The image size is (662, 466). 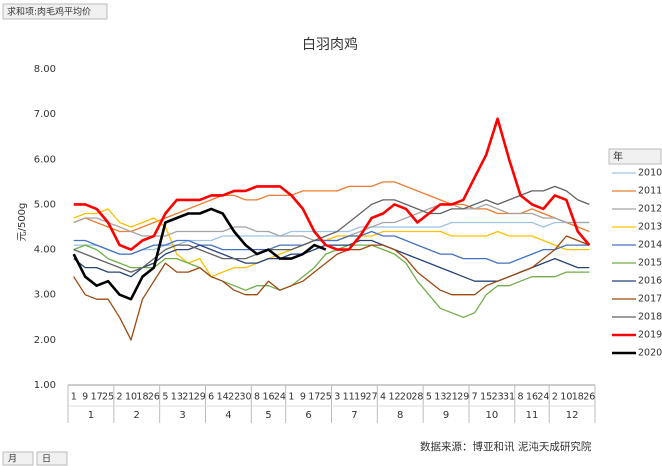 What do you see at coordinates (532, 415) in the screenshot?
I see `month-label: 11` at bounding box center [532, 415].